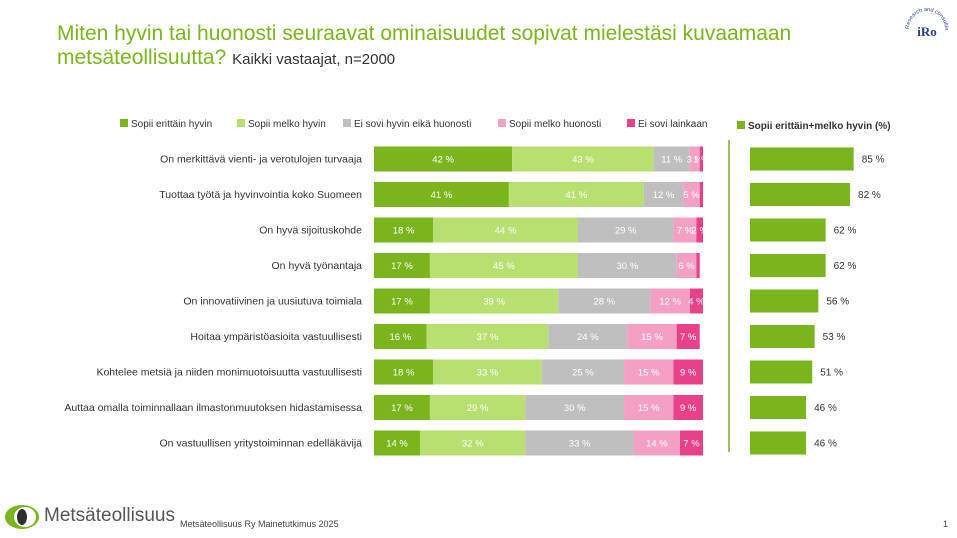 The width and height of the screenshot is (957, 538). Describe the element at coordinates (314, 59) in the screenshot. I see `subtitle: Kaikki vastaajat, n=2000` at that location.